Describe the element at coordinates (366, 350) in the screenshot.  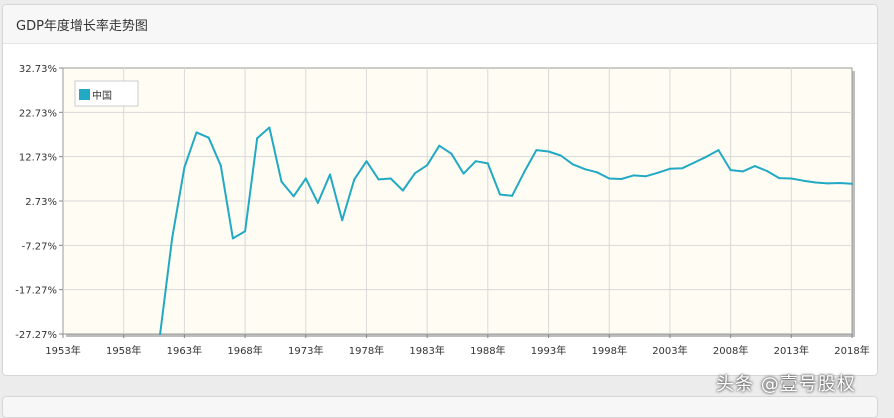
I see `x-tick-label: 1978年` at that location.